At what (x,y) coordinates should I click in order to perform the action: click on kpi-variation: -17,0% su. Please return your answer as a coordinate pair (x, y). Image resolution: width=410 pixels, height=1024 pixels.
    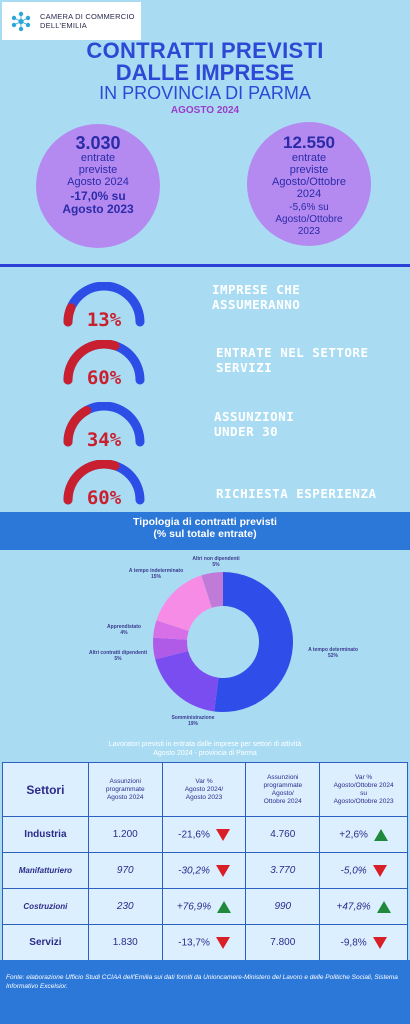
    Looking at the image, I should click on (98, 196).